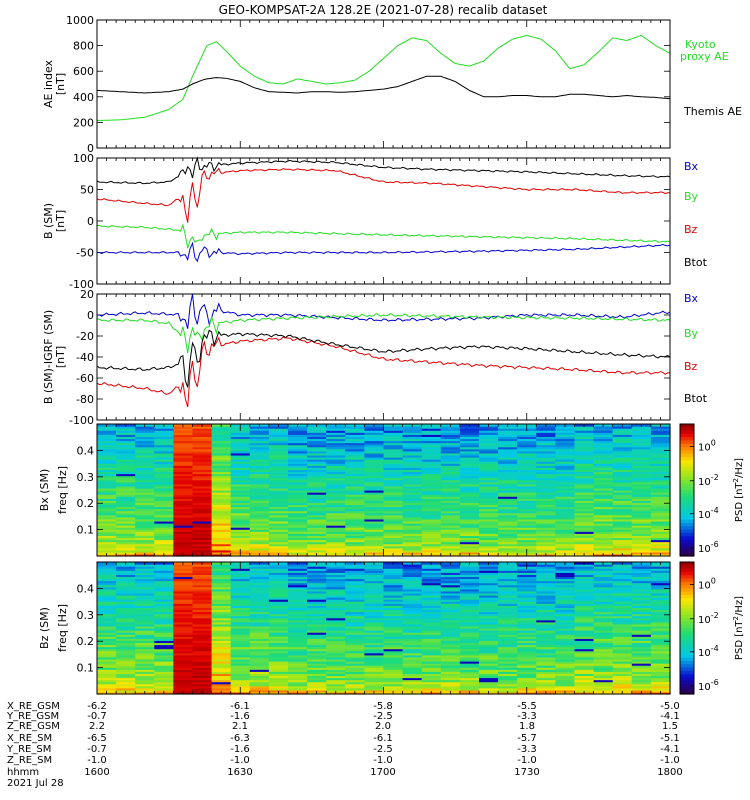 The height and width of the screenshot is (800, 750). I want to click on y-tick-label: 0, so click(90, 315).